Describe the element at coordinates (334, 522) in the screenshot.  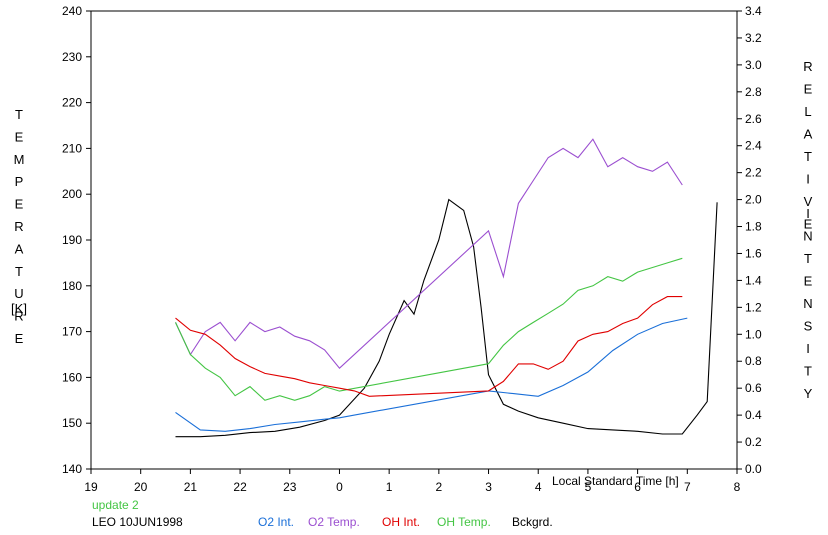
I see `legend-entry: O2 Temp.` at that location.